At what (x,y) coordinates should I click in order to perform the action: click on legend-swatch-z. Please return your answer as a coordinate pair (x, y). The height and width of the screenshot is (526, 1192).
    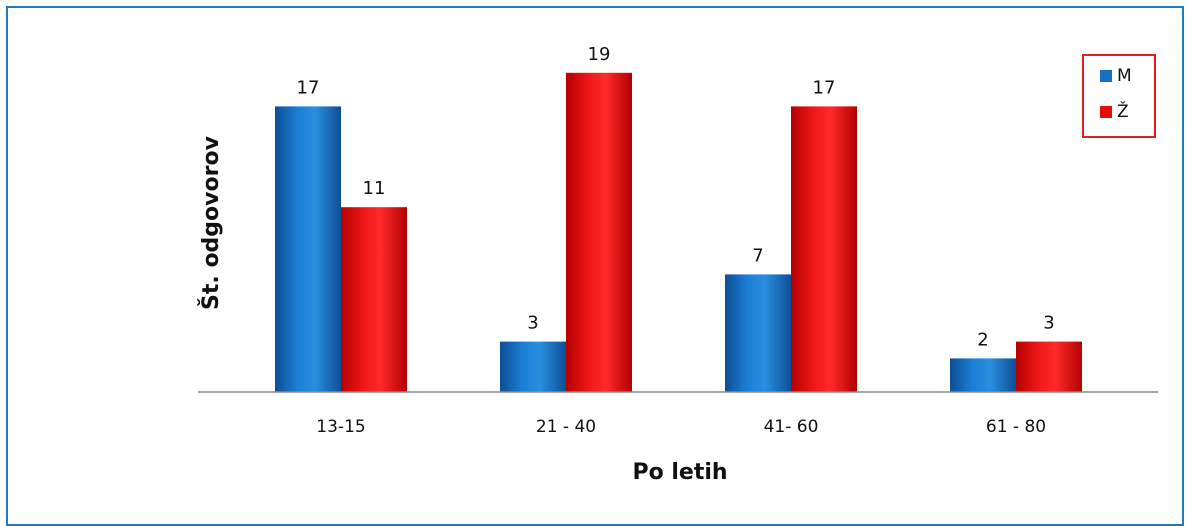
    Looking at the image, I should click on (1106, 112).